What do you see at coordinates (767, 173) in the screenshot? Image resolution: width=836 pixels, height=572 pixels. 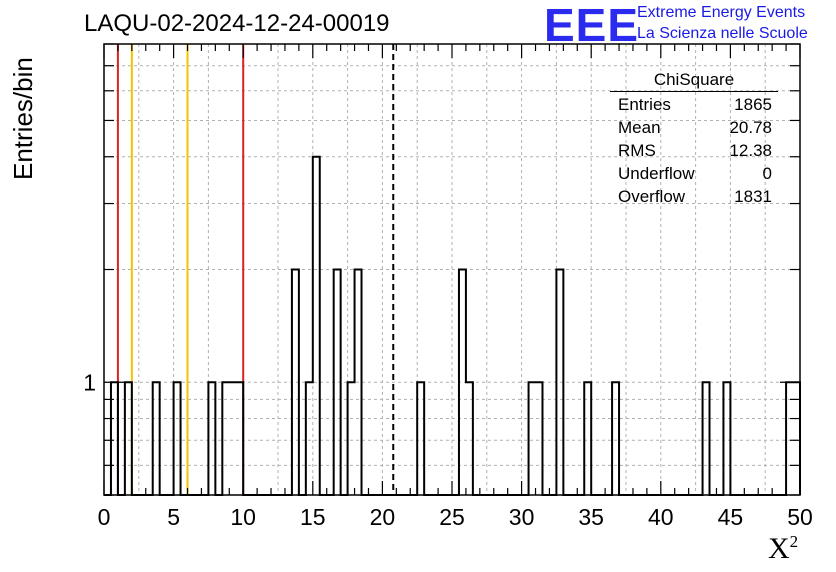 I see `stats-value: 0` at bounding box center [767, 173].